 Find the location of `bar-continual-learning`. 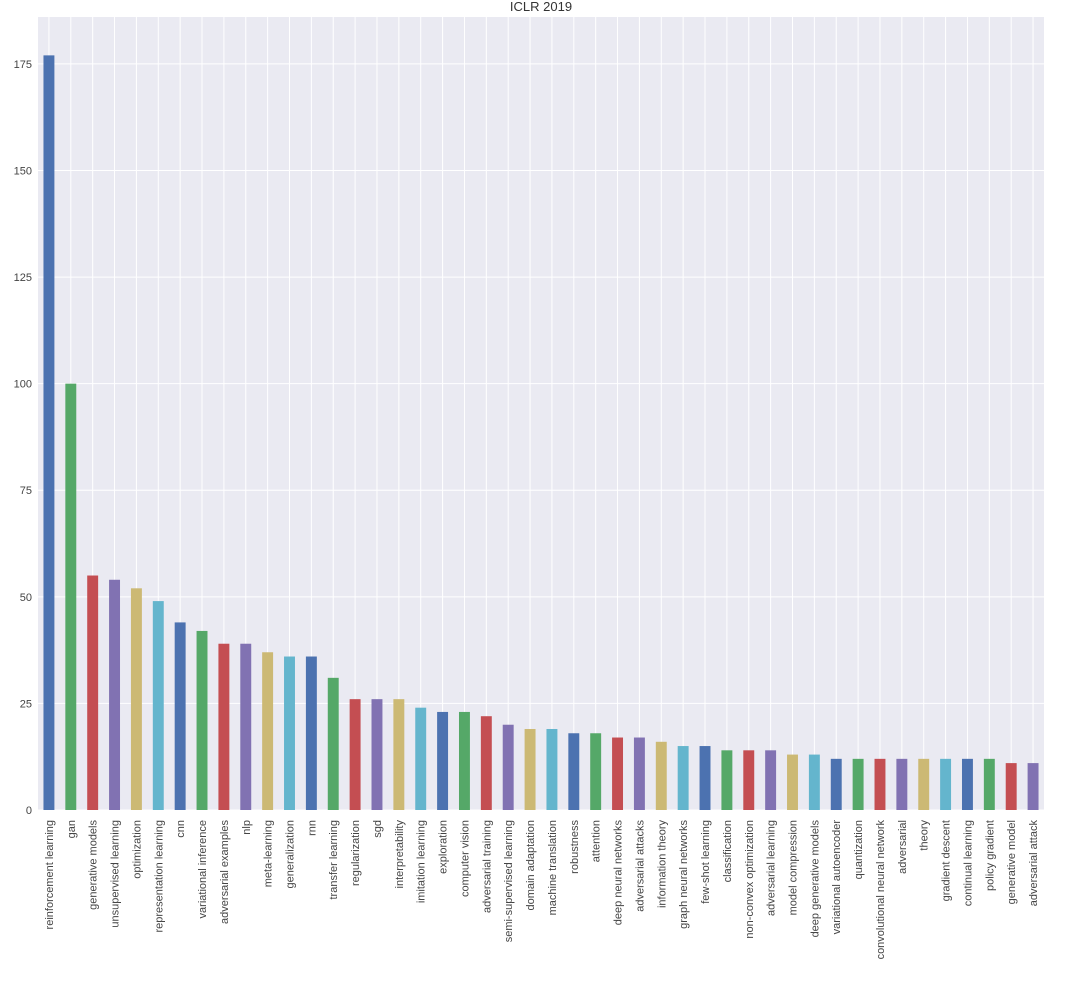

bar-continual-learning is located at coordinates (967, 784).